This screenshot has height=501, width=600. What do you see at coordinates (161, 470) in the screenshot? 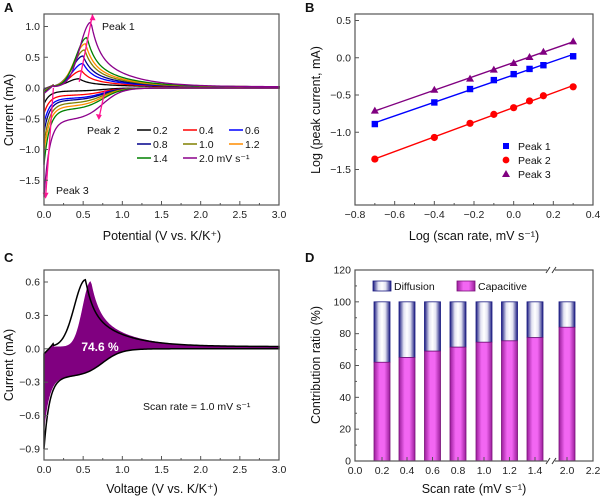
I see `c-xtick-label: 1.5` at bounding box center [161, 470].